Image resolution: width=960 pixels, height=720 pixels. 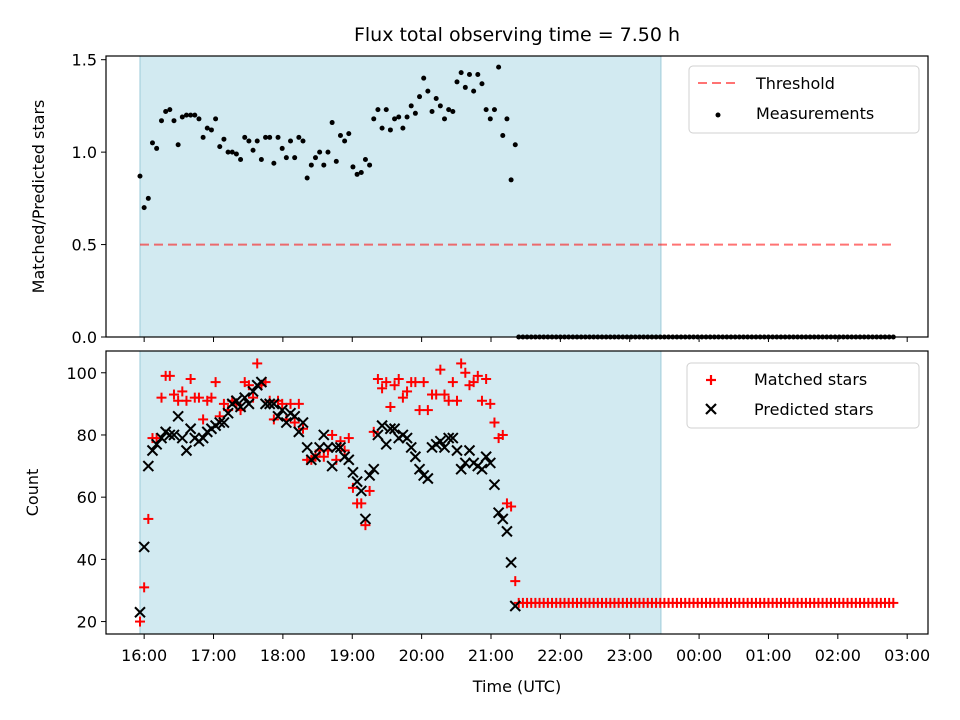 I want to click on top-legend: Threshold Measurements, so click(x=804, y=99).